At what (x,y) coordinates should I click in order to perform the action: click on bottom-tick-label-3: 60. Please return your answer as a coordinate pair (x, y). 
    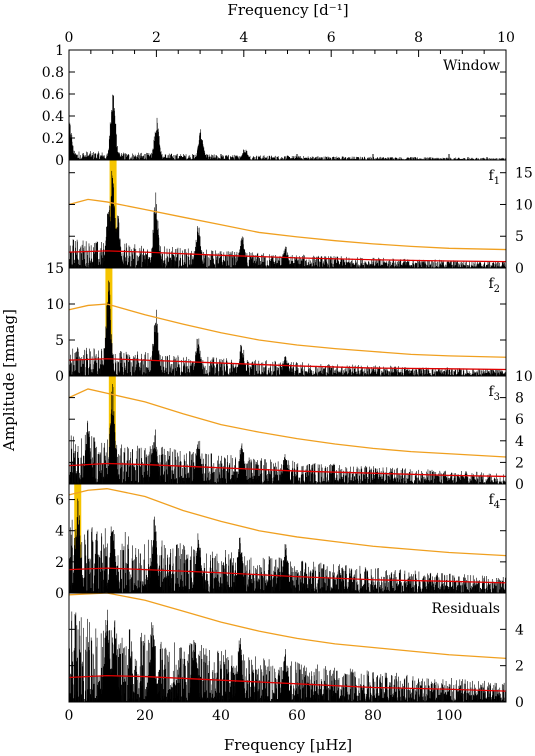
    Looking at the image, I should click on (297, 716).